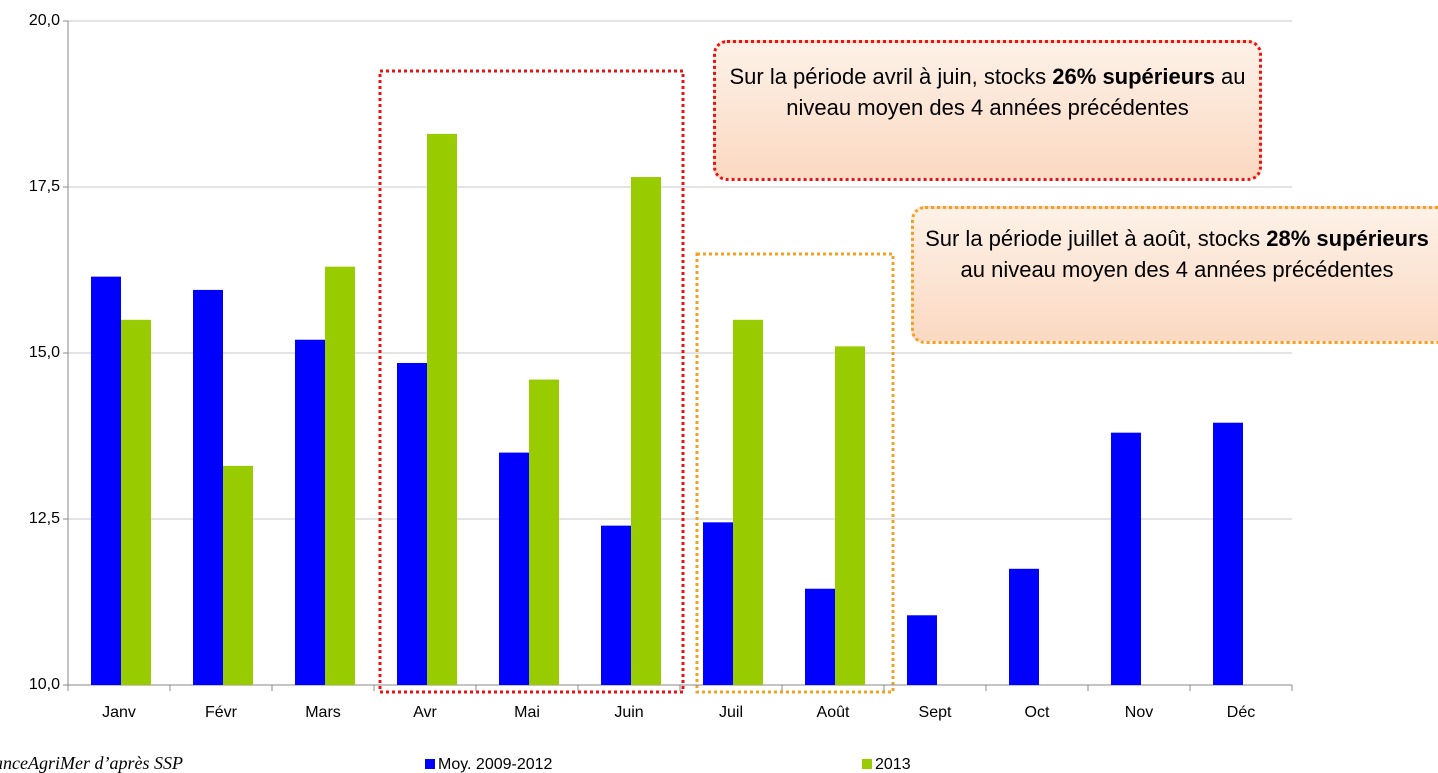 This screenshot has height=773, width=1438. What do you see at coordinates (935, 712) in the screenshot?
I see `x-tick-label: Sept` at bounding box center [935, 712].